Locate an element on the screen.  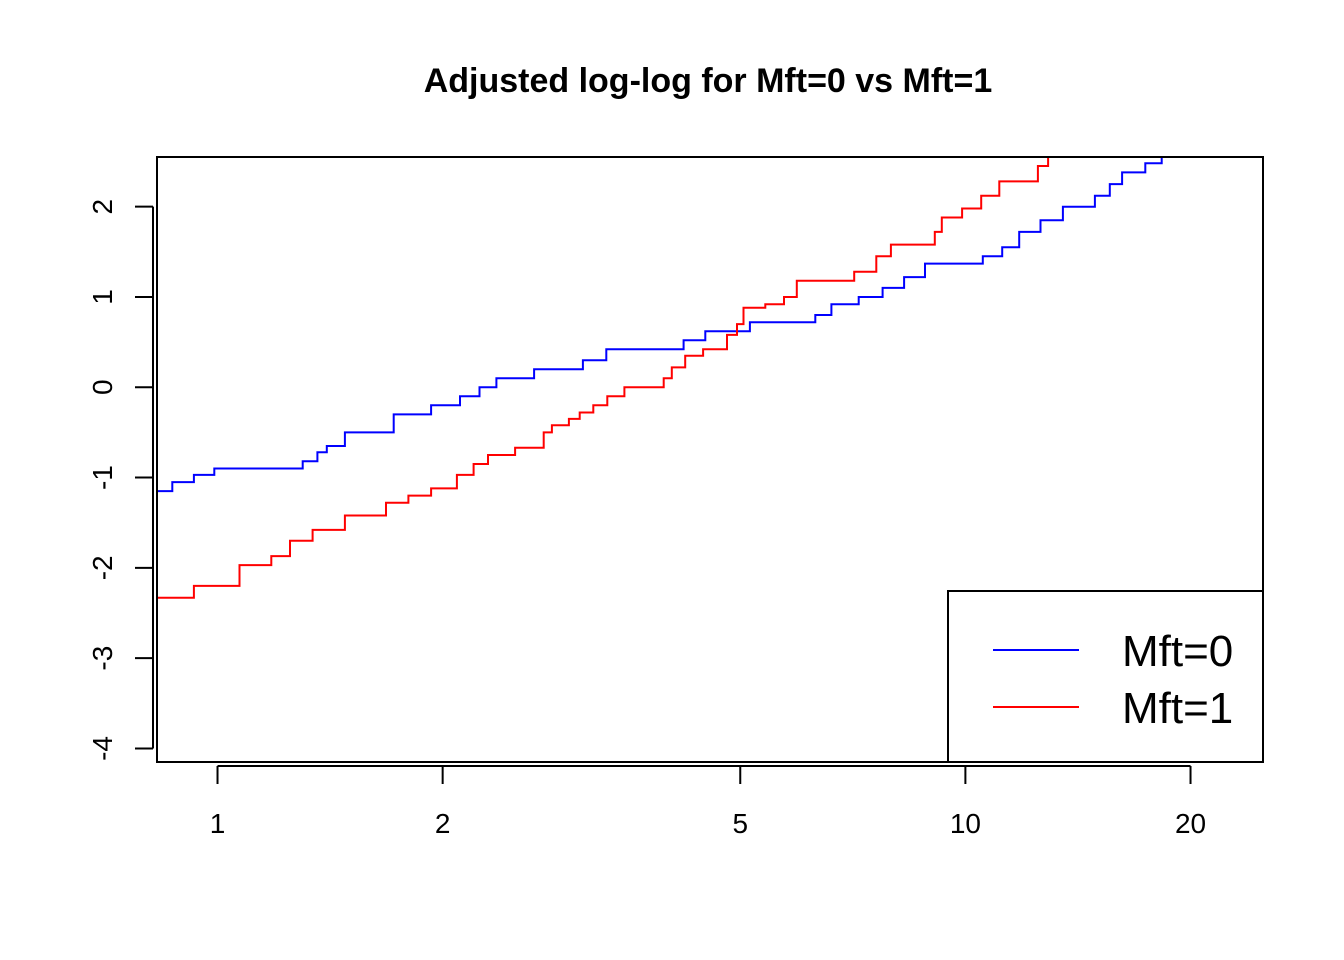
y-axis: -4 -3 -2 -1 0 1 2 is located at coordinates (120, 480).